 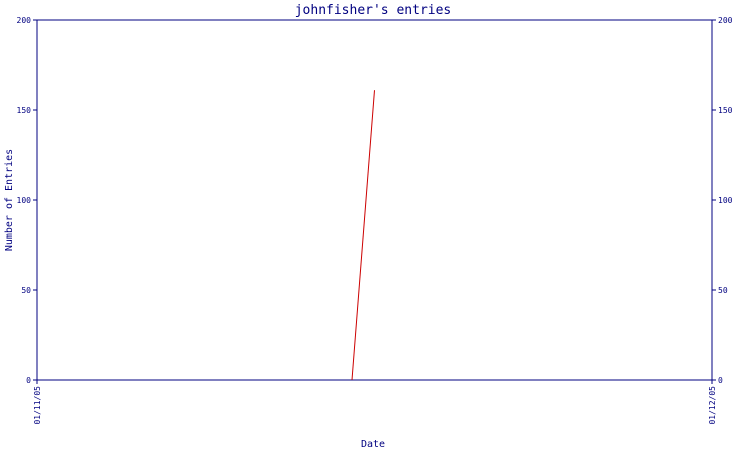 I want to click on series-layer, so click(x=363, y=235).